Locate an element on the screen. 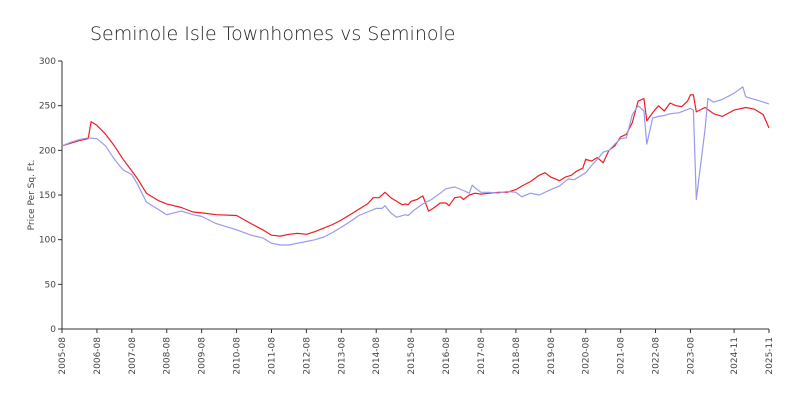 This screenshot has width=800, height=400. x-tick-label: 2019-08 is located at coordinates (552, 356).